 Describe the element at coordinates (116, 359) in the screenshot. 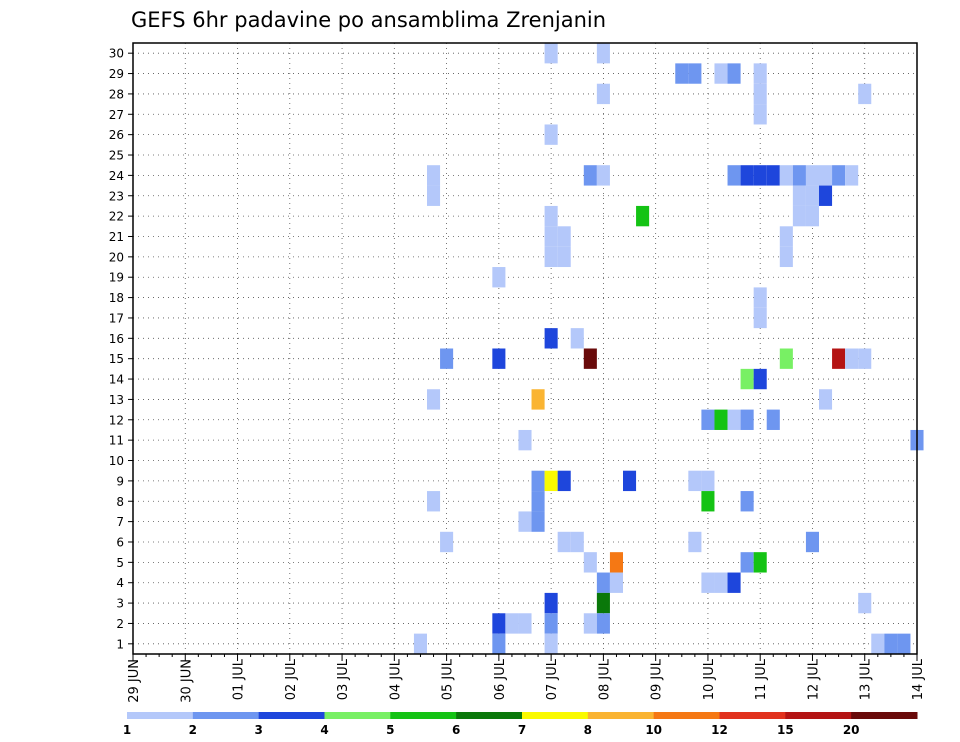

I see `y-tick-label: 15` at that location.